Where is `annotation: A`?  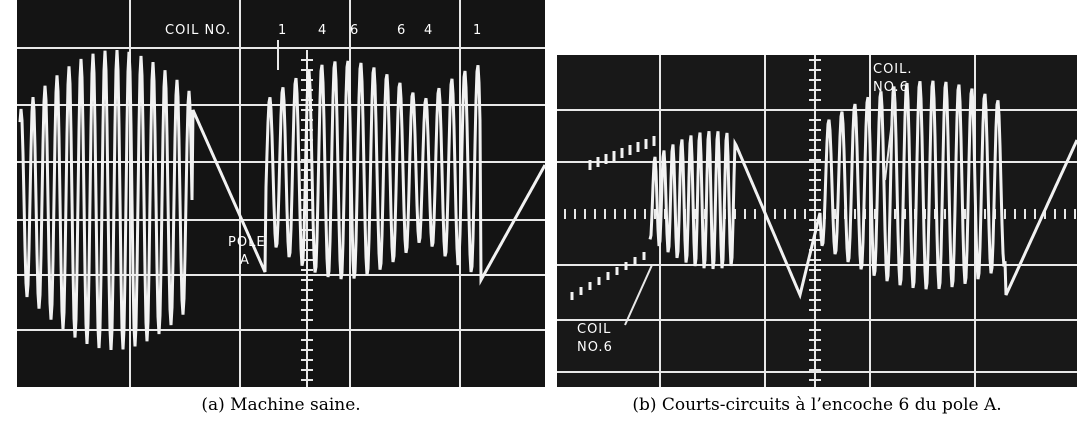 annotation: A is located at coordinates (245, 260).